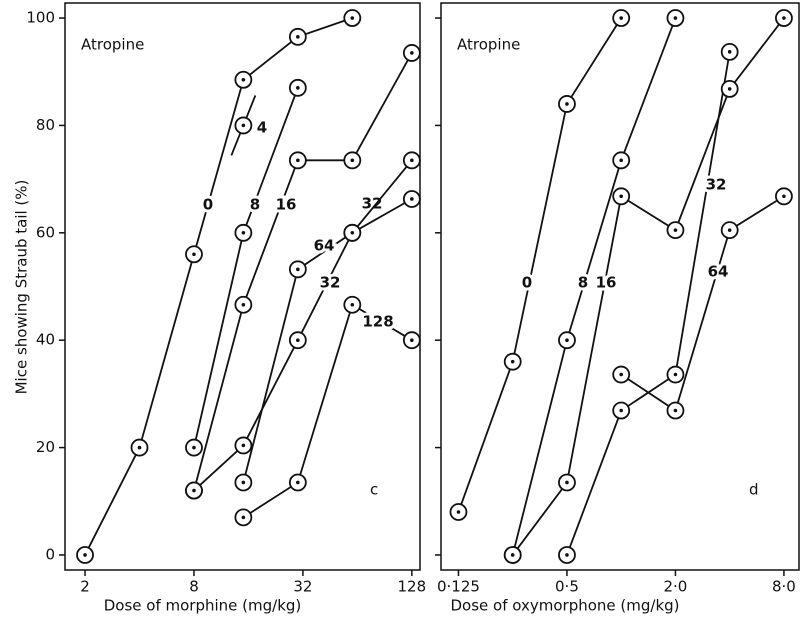 The image size is (802, 625). What do you see at coordinates (45, 447) in the screenshot?
I see `y-tick-label: 20` at bounding box center [45, 447].